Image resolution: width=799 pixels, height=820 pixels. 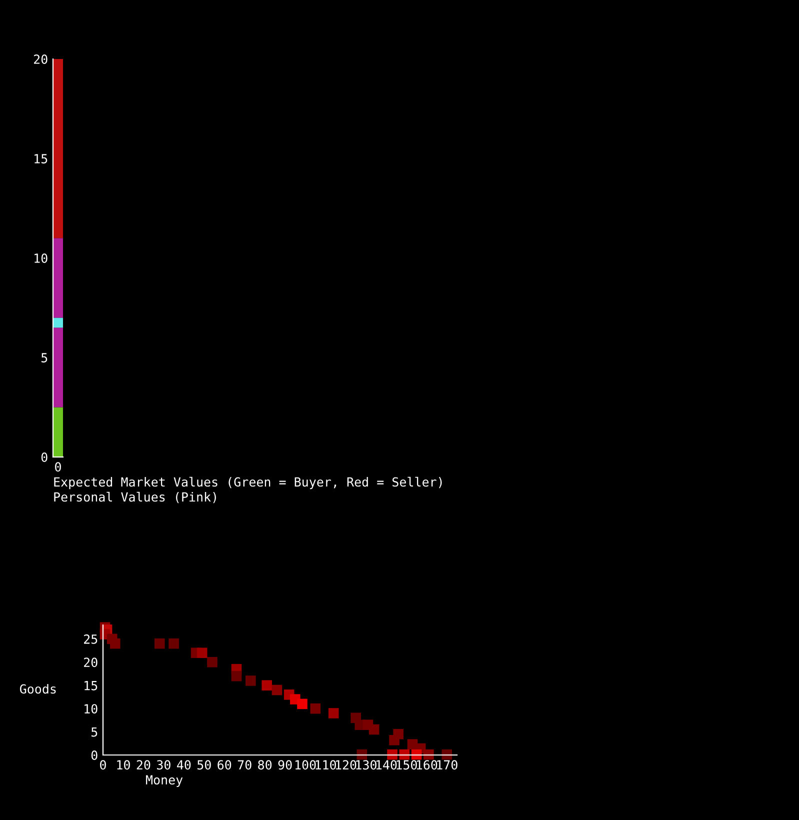 I want to click on x-tick-label: 0, so click(x=103, y=765).